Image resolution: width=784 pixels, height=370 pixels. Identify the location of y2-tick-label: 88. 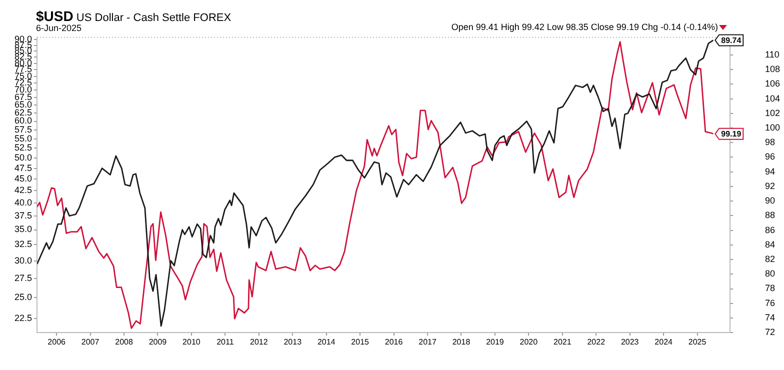
(770, 215).